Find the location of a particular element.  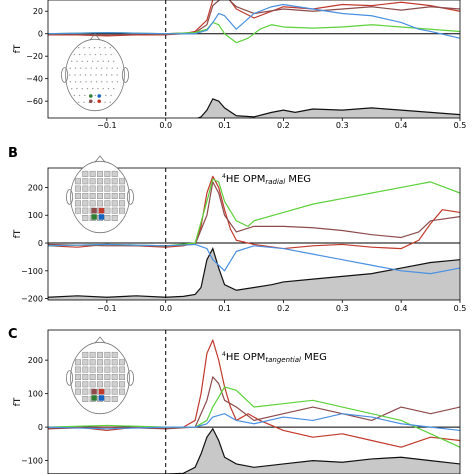

y-tick-label: 20 is located at coordinates (38, 11).